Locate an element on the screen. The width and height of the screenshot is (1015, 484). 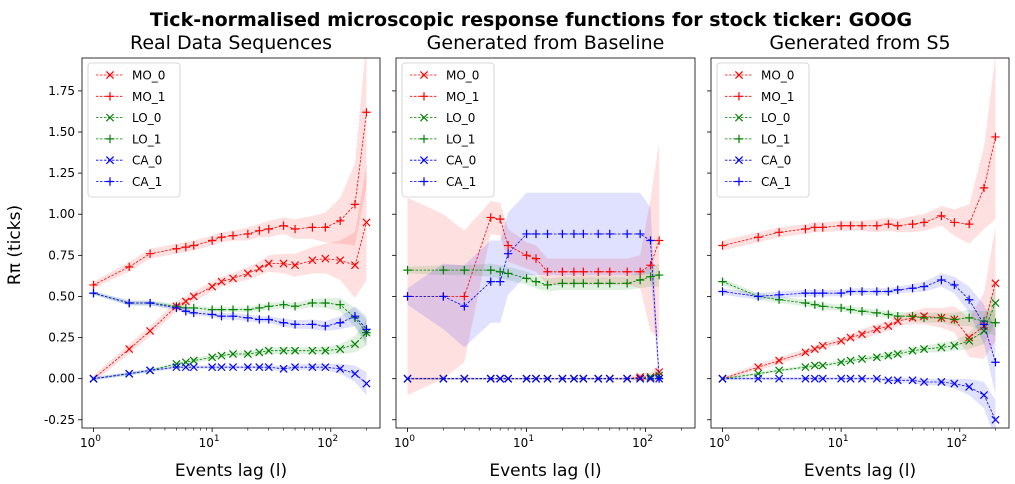
legend-label: LO_0 is located at coordinates (775, 118).